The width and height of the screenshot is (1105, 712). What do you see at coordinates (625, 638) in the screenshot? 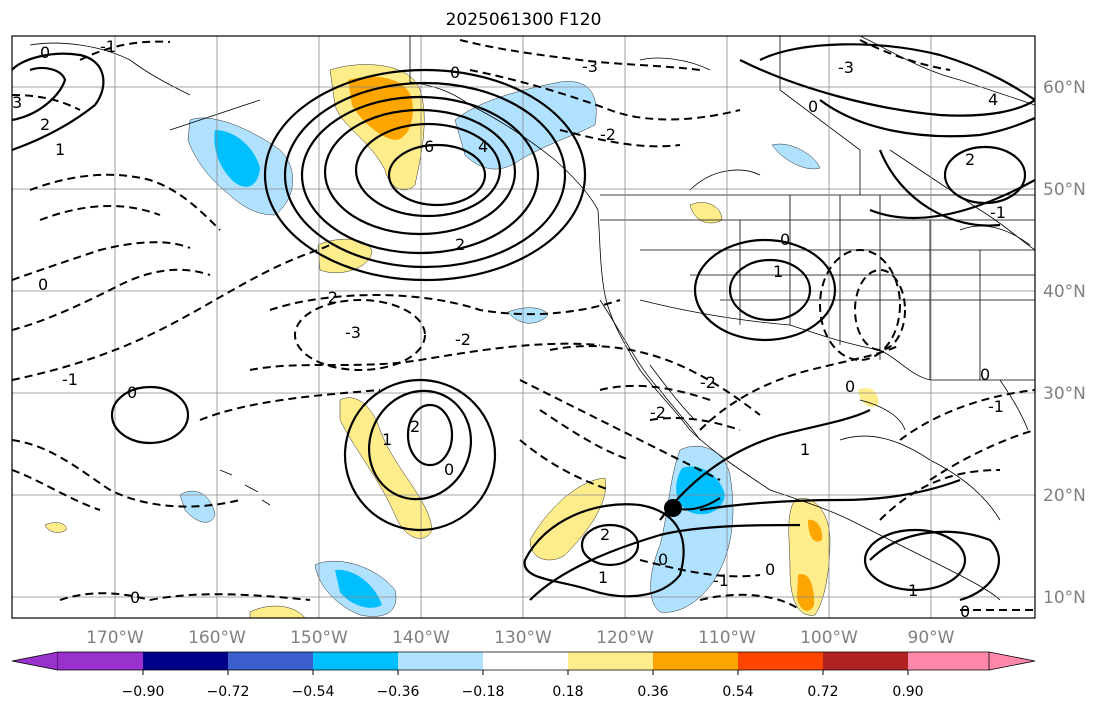
I see `lon-label: 120°W` at bounding box center [625, 638].